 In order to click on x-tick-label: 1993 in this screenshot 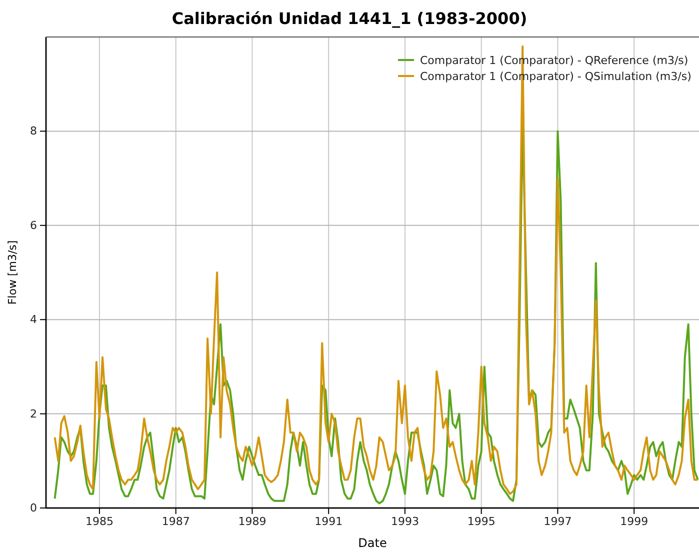, I will do `click(404, 521)`.